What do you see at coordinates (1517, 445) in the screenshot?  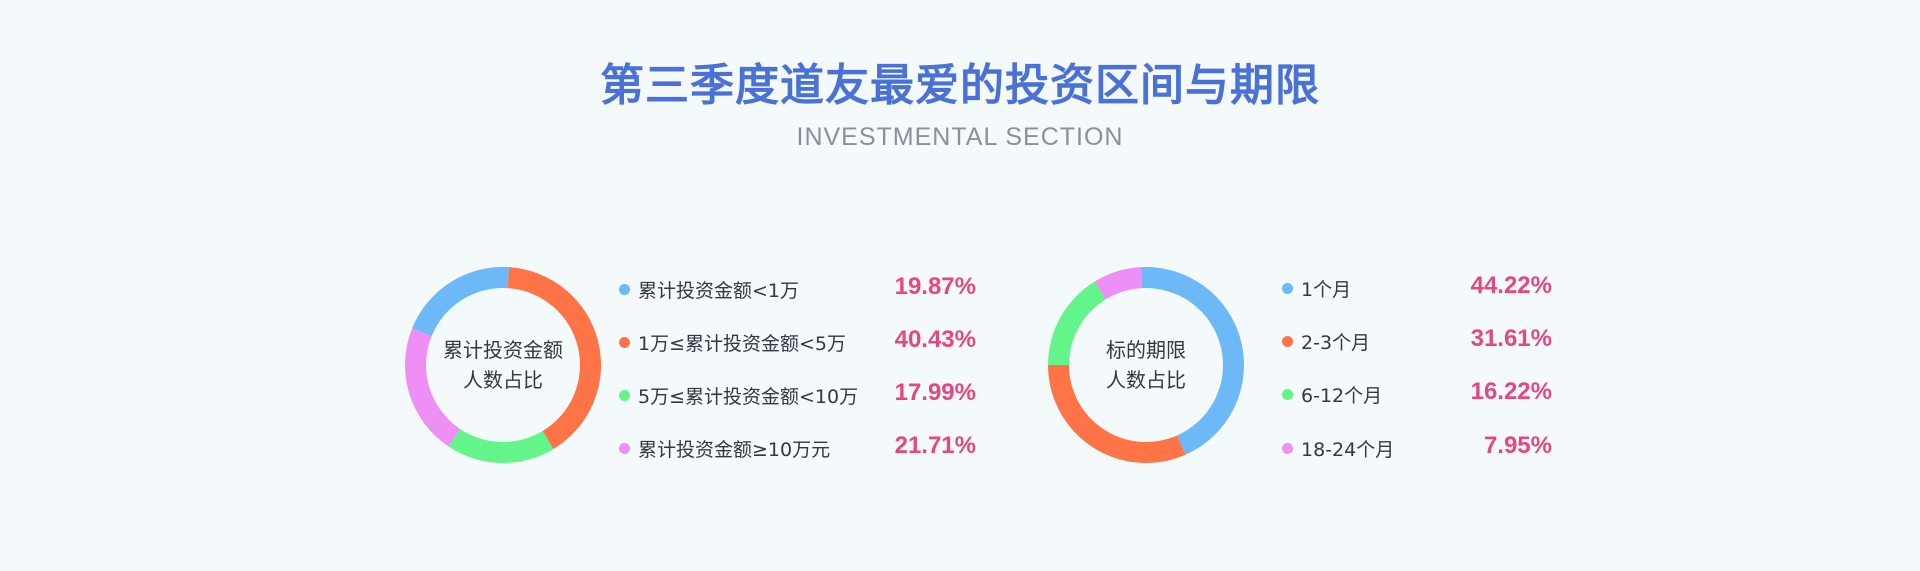 I see `data-label: 7.95%` at bounding box center [1517, 445].